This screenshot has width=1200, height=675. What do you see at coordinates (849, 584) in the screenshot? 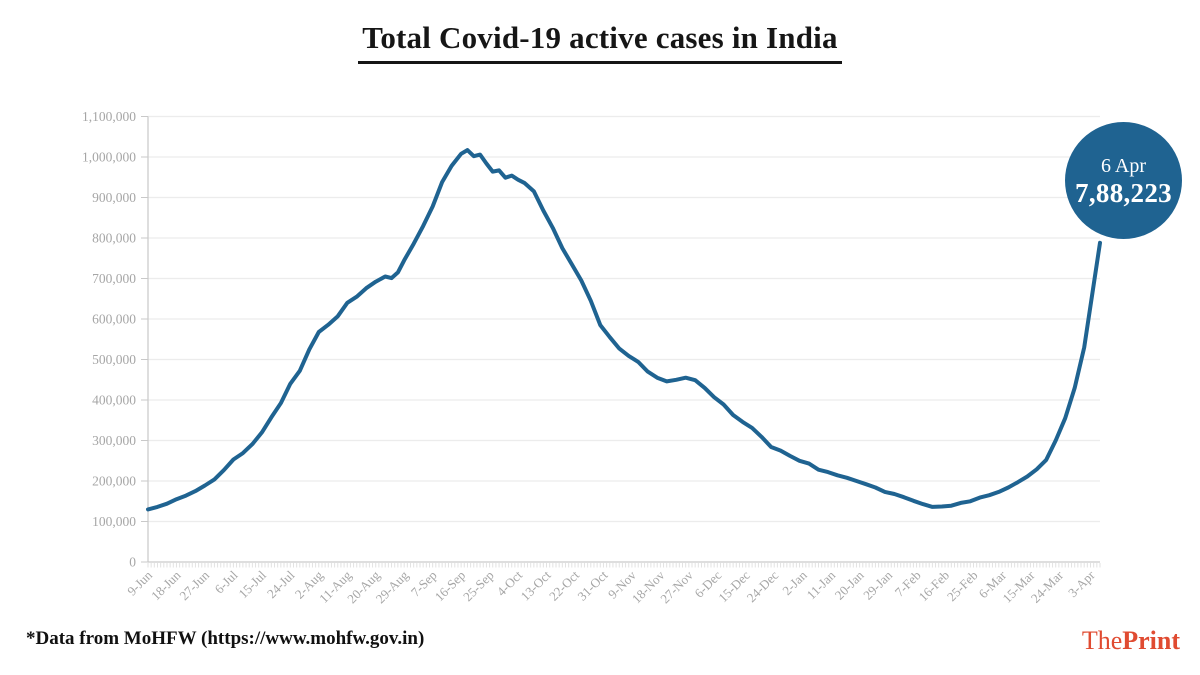
I see `x-tick-label: 20-Jan` at bounding box center [849, 584].